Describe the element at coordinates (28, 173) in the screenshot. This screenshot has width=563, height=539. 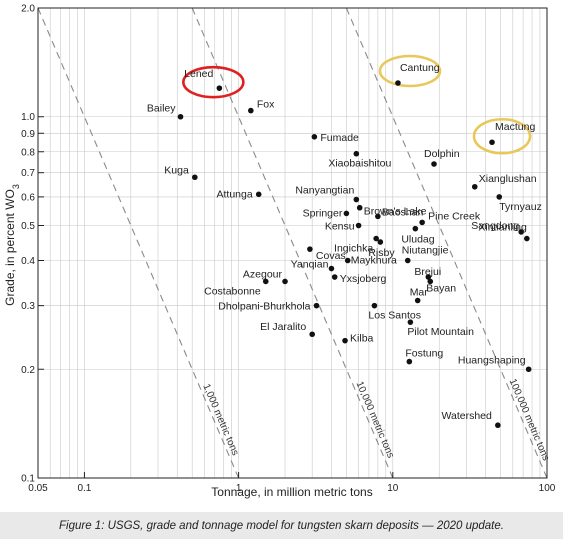
I see `y-tick-label: 0.7` at that location.